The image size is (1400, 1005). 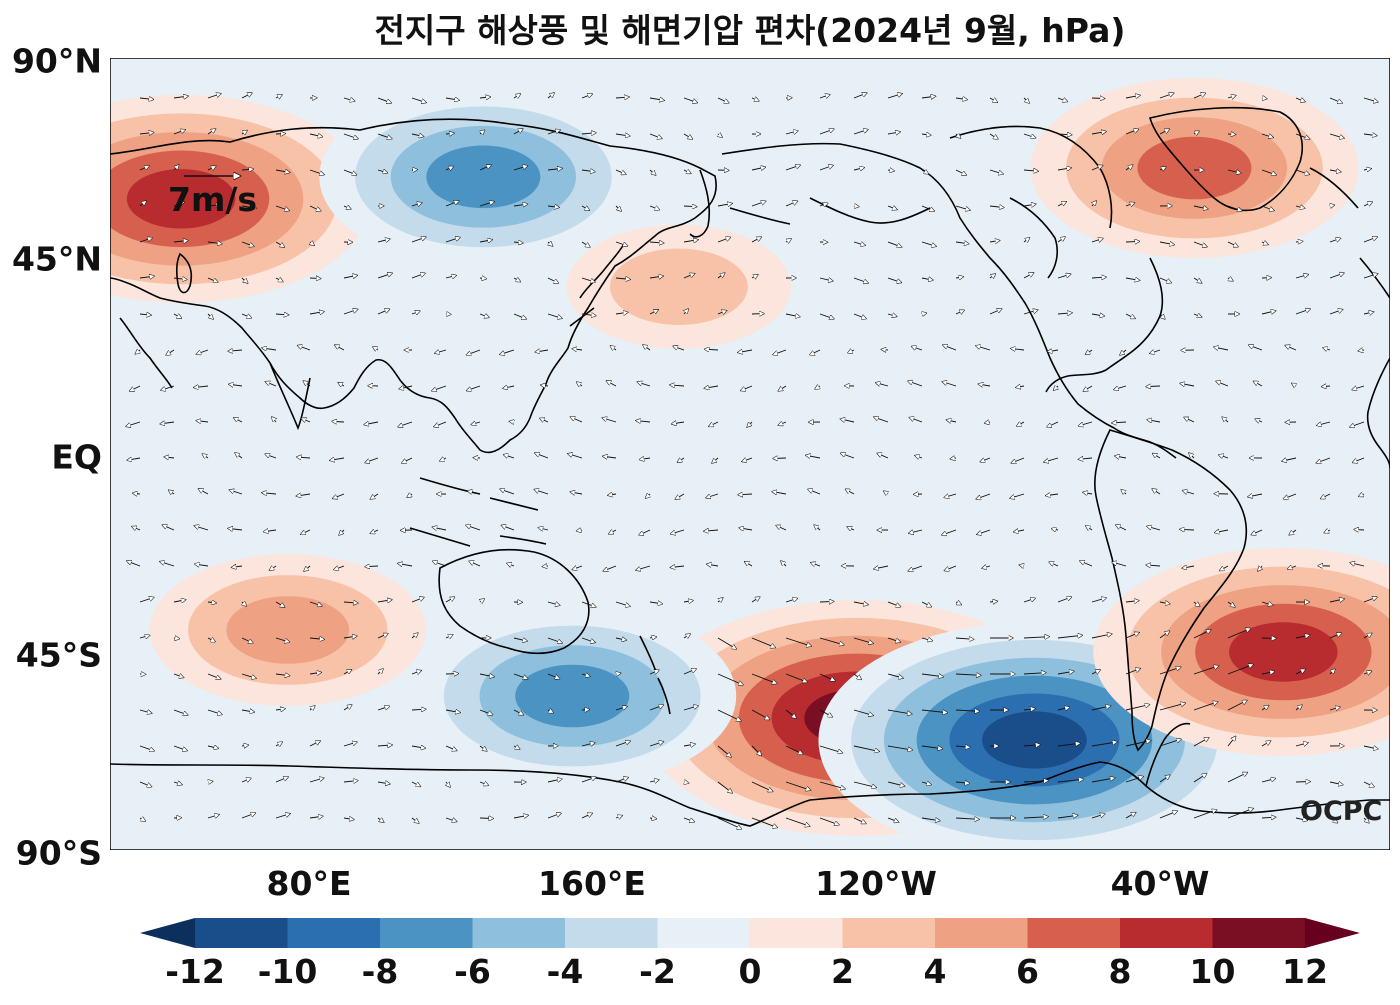 I want to click on lat-tick-45s: 45°S, so click(x=58, y=655).